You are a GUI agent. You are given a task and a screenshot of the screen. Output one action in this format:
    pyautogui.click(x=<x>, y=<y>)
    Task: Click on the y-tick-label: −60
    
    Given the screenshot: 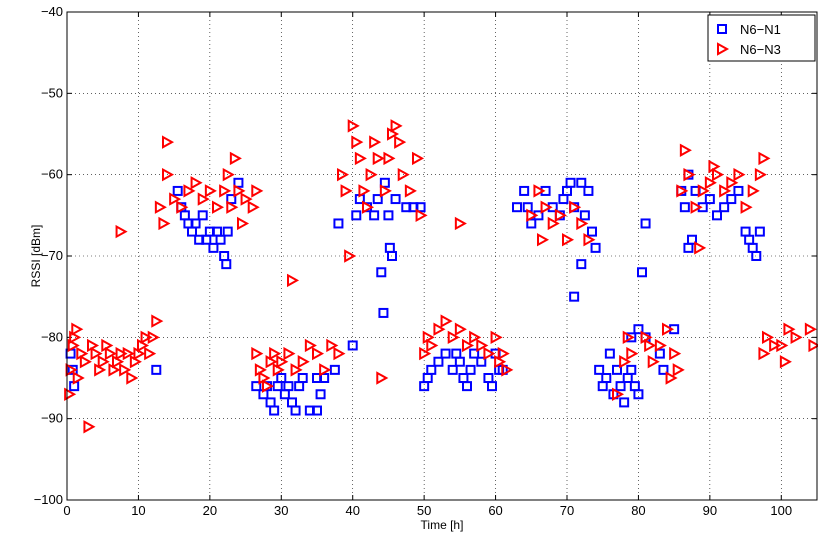 What is the action you would take?
    pyautogui.click(x=52, y=174)
    